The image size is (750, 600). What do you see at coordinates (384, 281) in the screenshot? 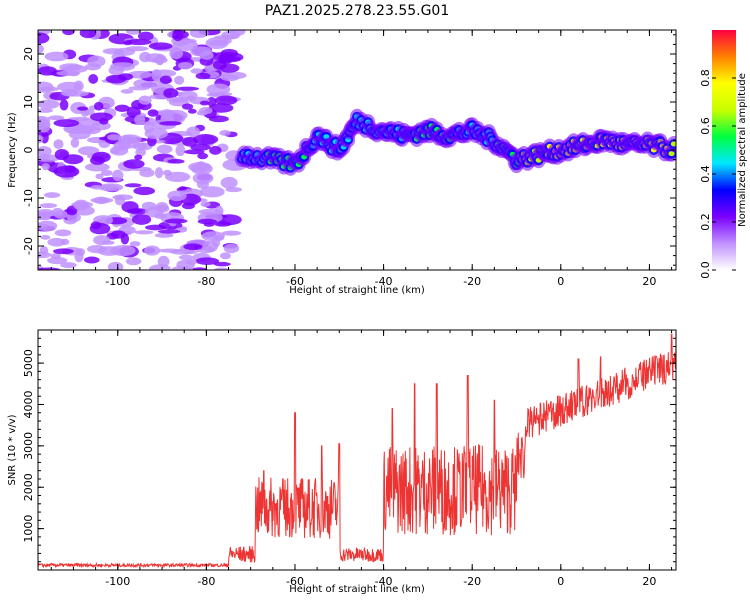
I see `x-tick-label: -40` at bounding box center [384, 281].